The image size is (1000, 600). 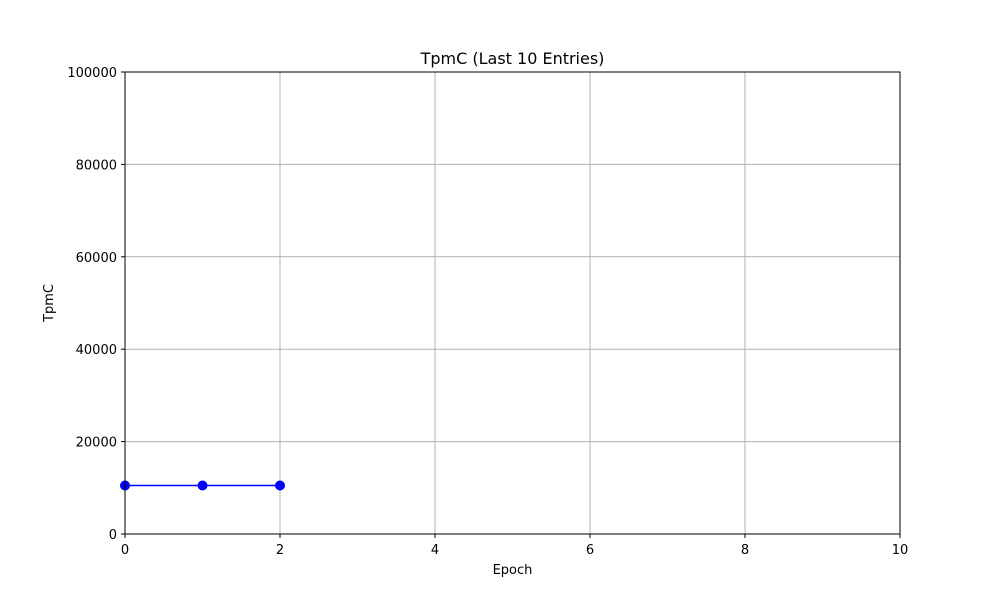 I want to click on y-tick-label: 40000, so click(x=96, y=350).